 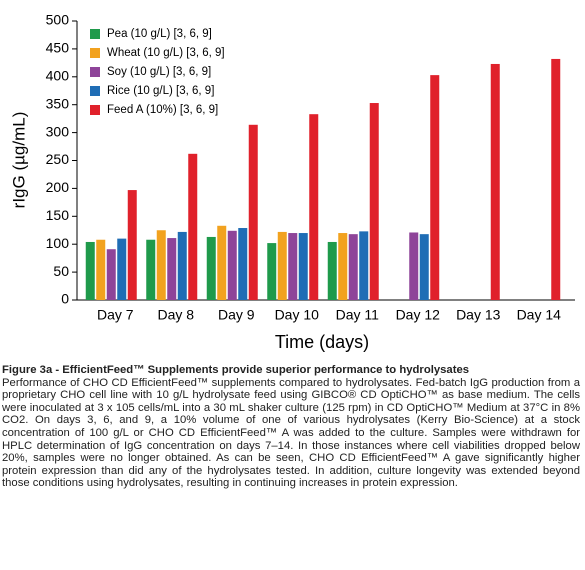 I want to click on y-tick-label: 0, so click(x=65, y=299).